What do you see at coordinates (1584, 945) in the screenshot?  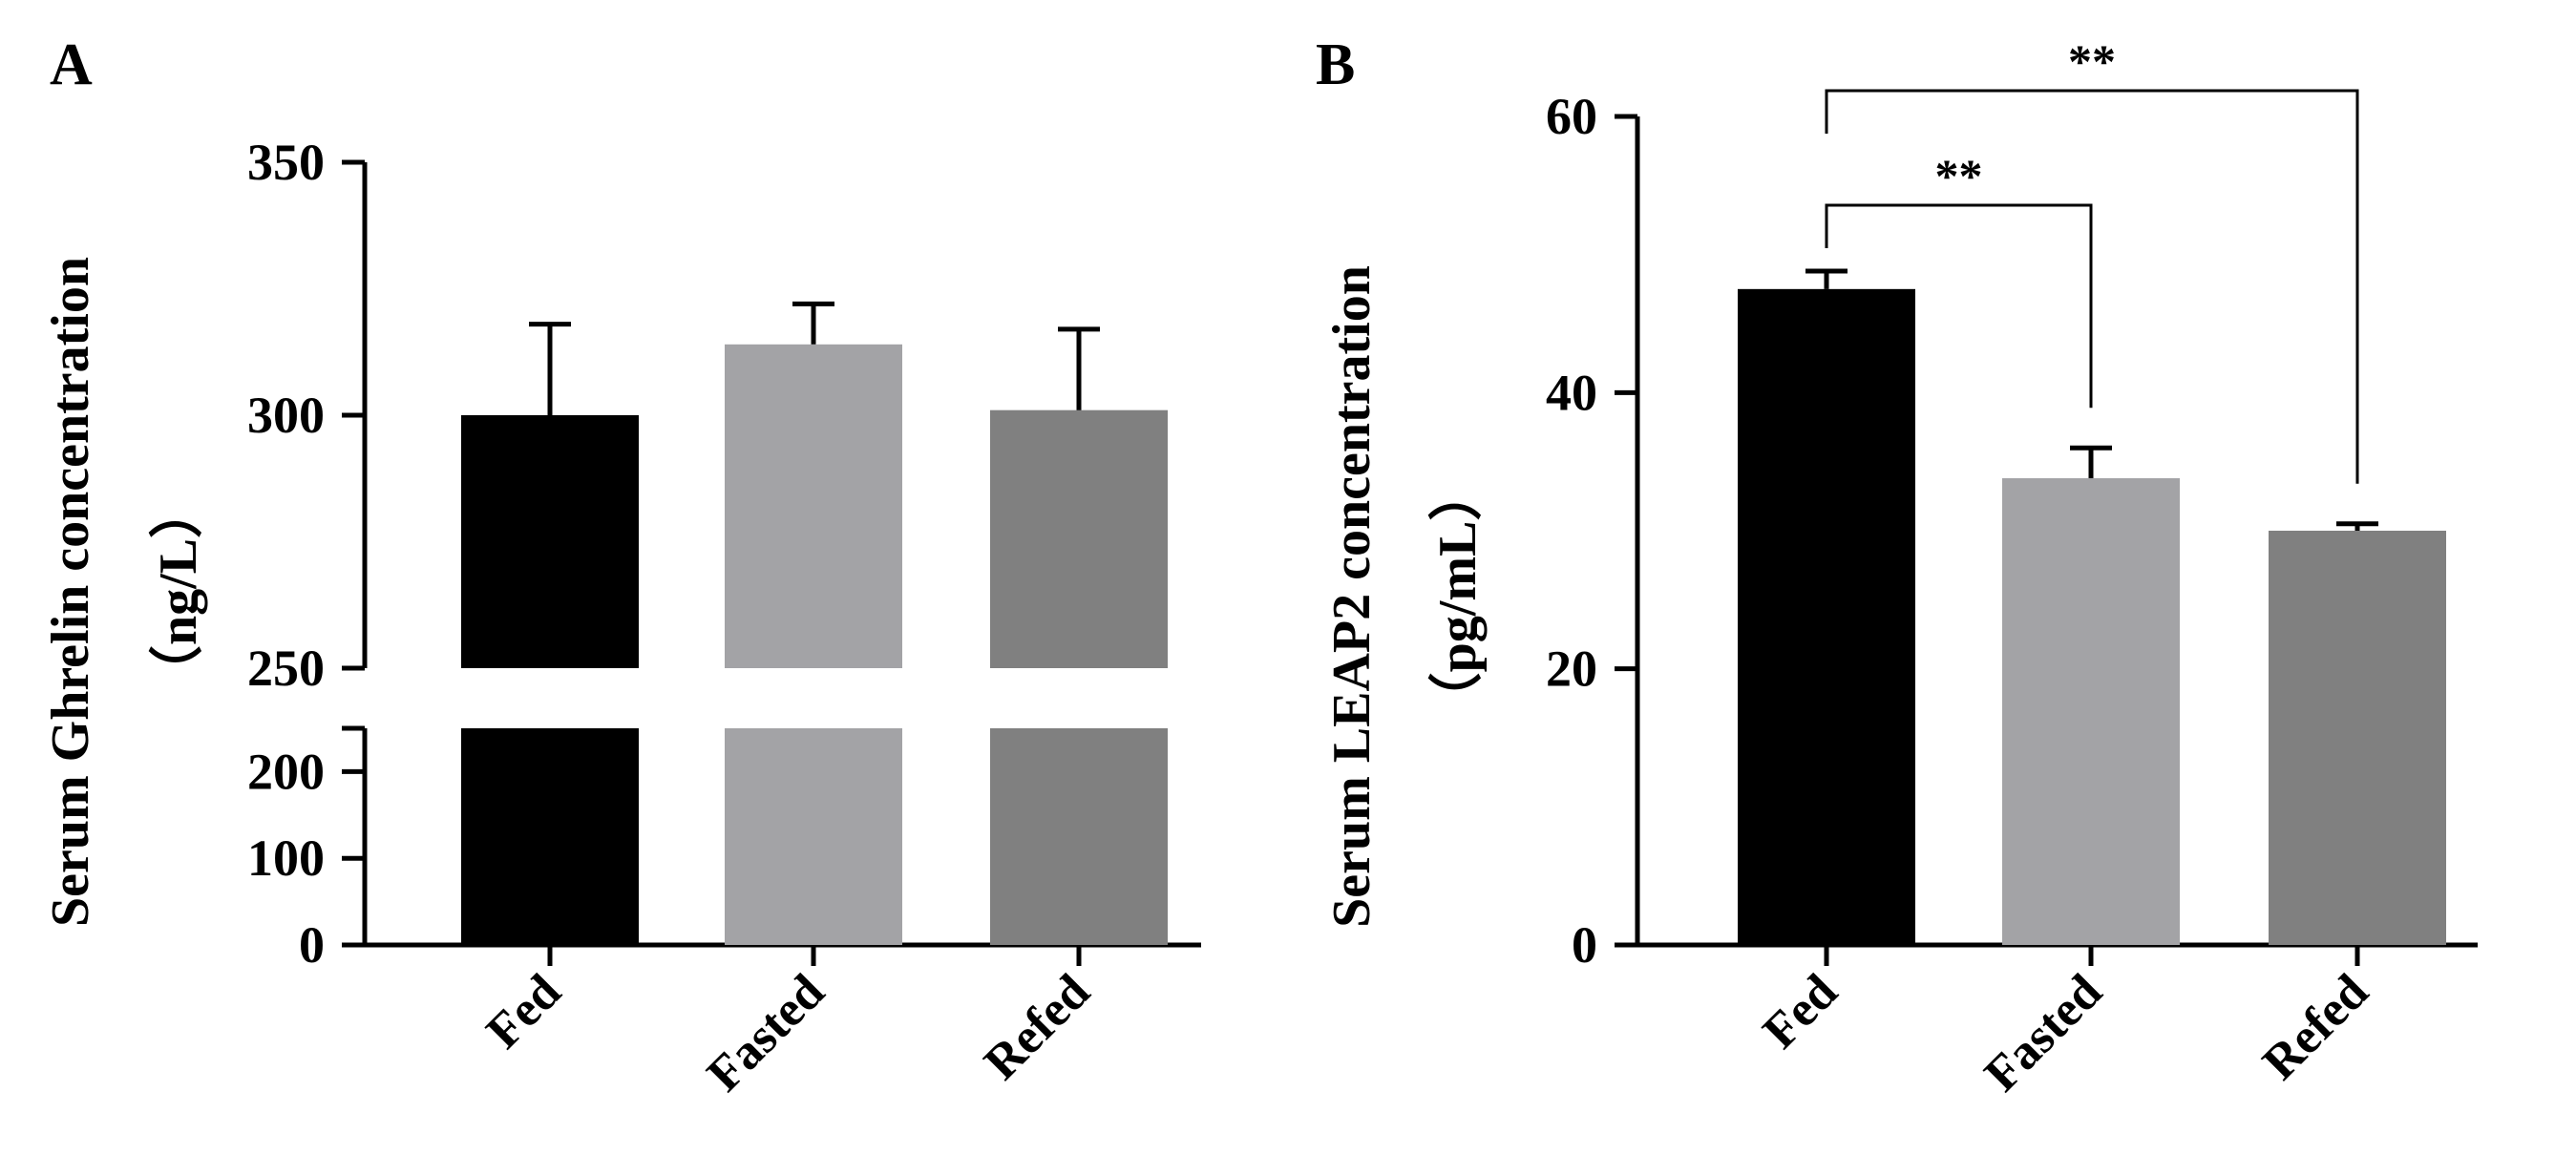 I see `y-tick-label-b: 0` at bounding box center [1584, 945].